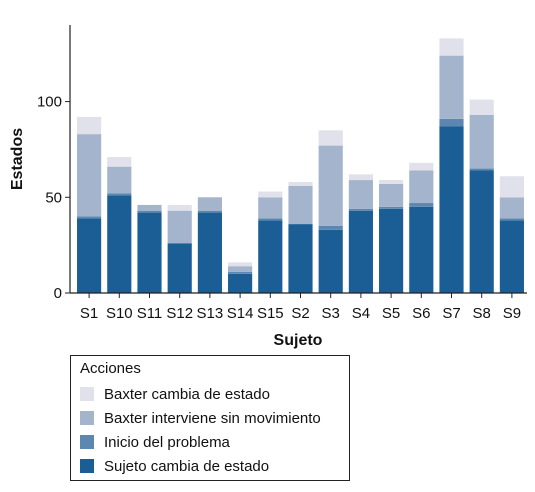 The image size is (535, 492). Describe the element at coordinates (482, 313) in the screenshot. I see `x-tick-label: S8` at that location.